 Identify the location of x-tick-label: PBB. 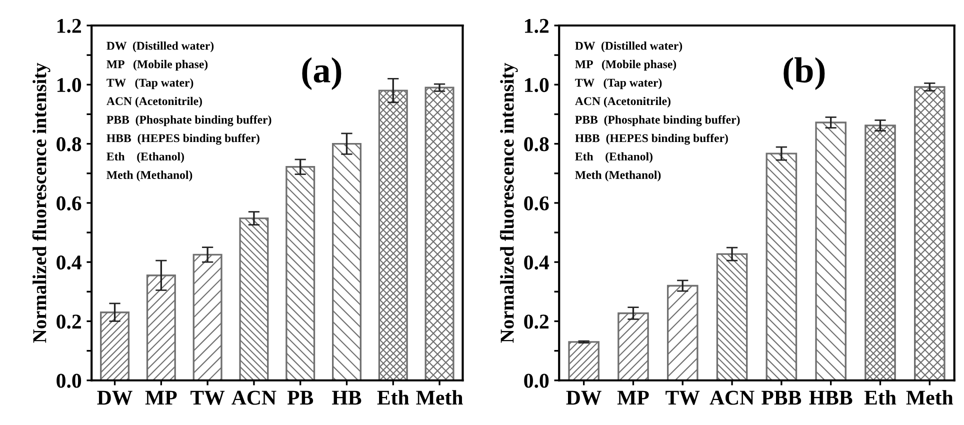
(782, 397).